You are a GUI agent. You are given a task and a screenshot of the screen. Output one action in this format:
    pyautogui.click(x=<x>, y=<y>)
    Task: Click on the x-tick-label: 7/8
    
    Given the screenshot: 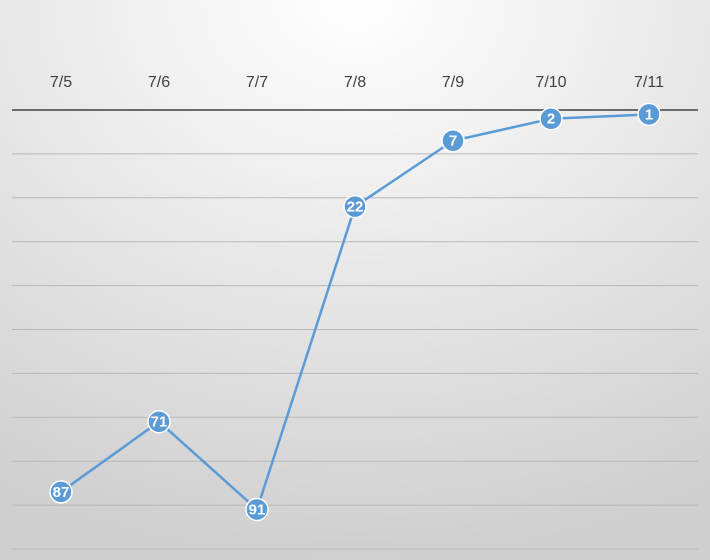 What is the action you would take?
    pyautogui.click(x=355, y=82)
    